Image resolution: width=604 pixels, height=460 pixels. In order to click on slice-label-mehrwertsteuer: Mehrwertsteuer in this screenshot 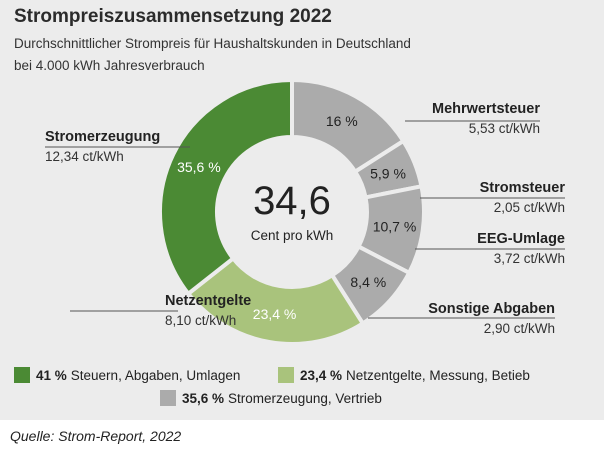, I will do `click(486, 109)`.